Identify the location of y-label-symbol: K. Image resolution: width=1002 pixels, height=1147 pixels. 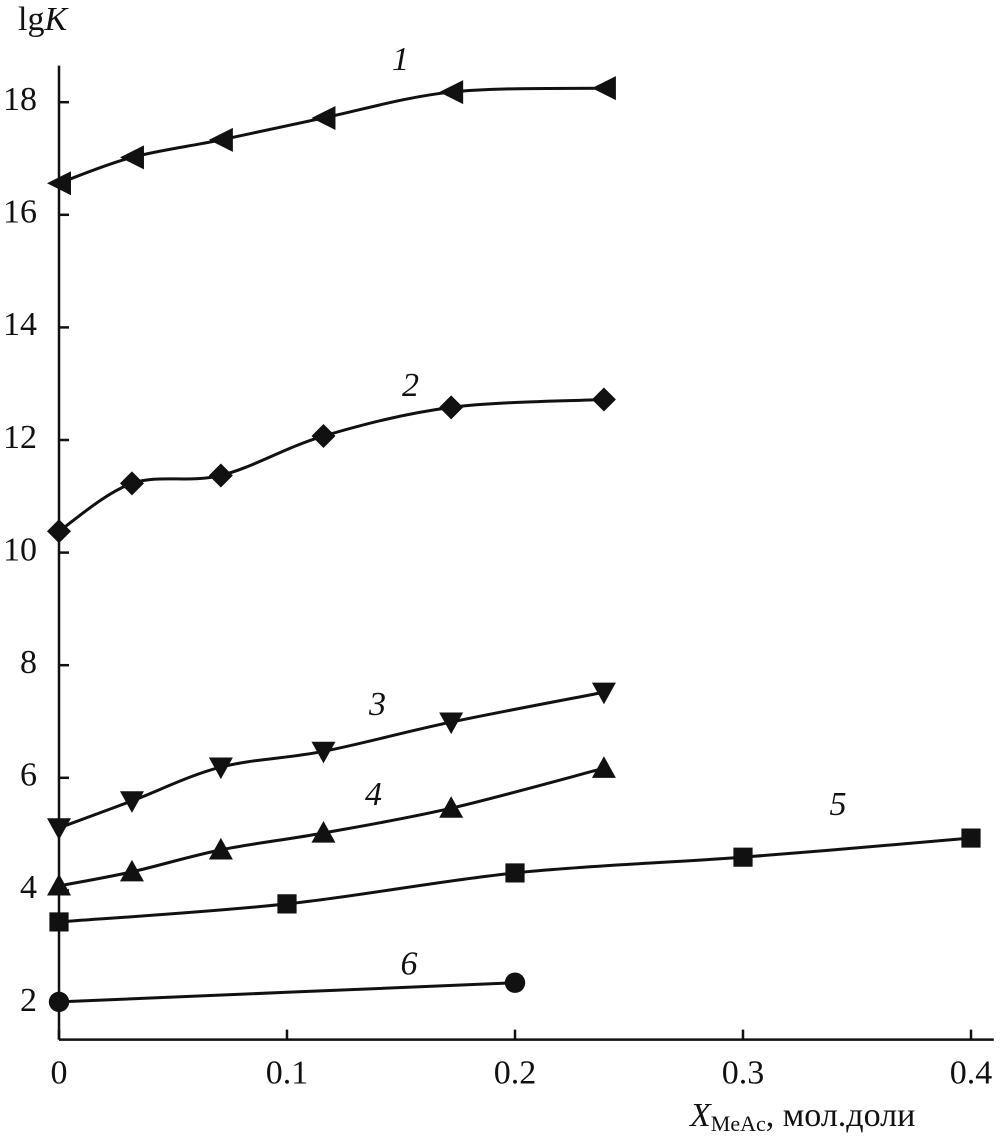
(56, 19).